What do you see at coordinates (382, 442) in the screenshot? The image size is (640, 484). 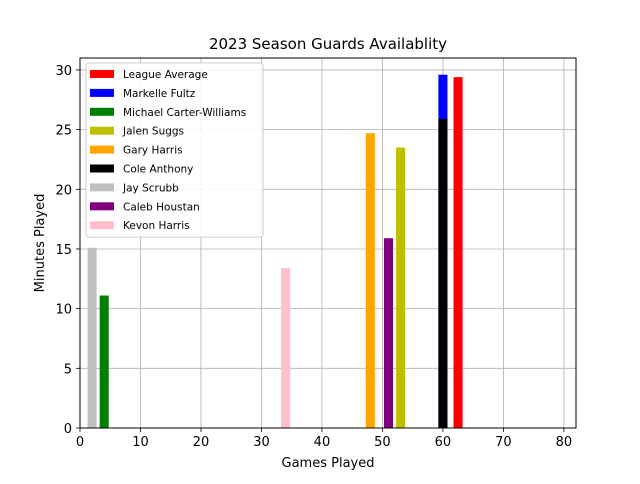 I see `x-tick-label: 50` at bounding box center [382, 442].